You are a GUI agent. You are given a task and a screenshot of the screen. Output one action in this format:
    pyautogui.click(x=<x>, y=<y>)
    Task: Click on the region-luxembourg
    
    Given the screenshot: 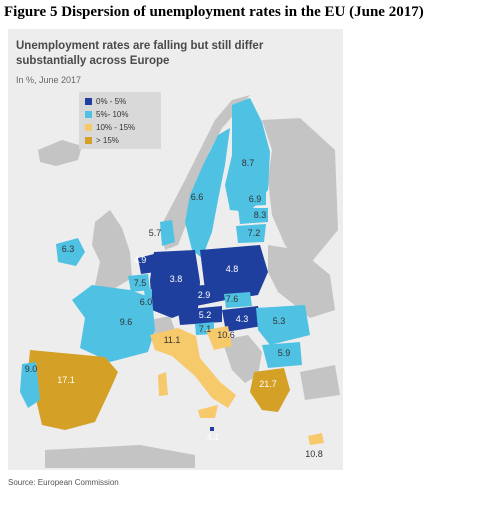 What is the action you would take?
    pyautogui.click(x=148, y=293)
    